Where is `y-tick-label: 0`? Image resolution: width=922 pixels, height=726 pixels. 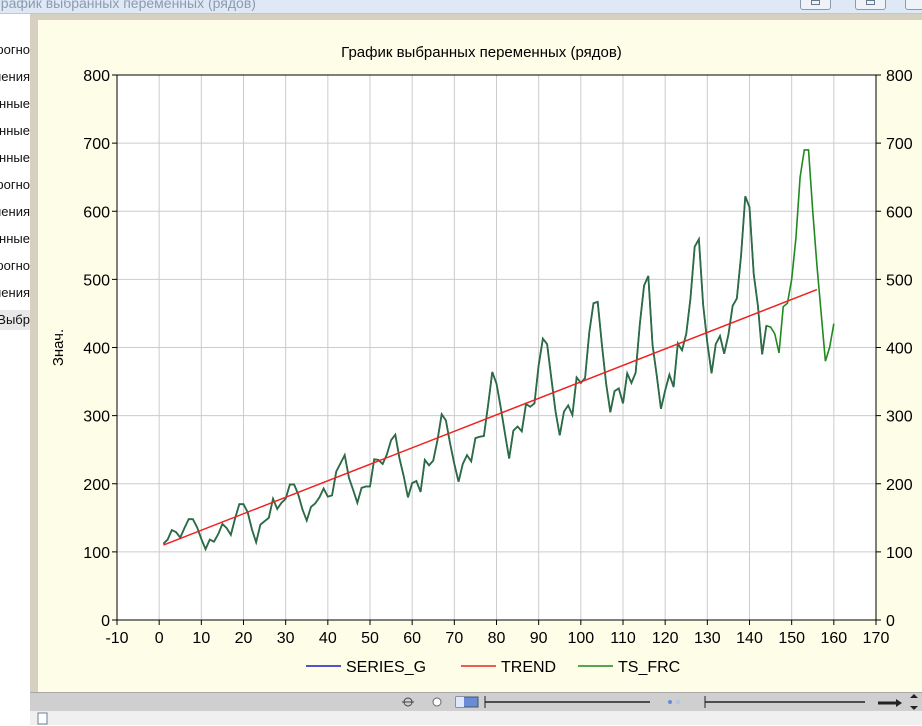
y-tick-label: 0 is located at coordinates (105, 621).